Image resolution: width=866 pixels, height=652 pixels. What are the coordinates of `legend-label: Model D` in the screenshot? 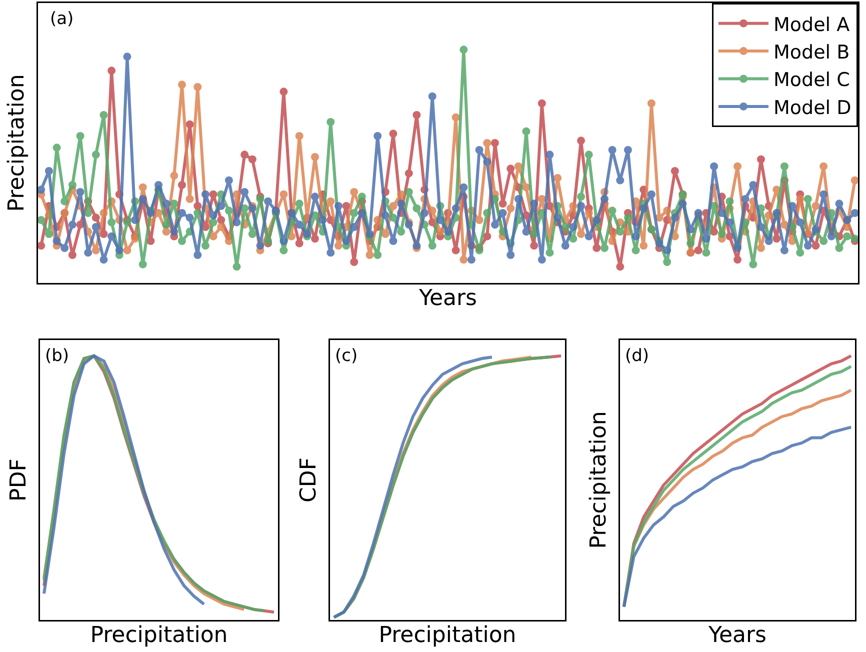 It's located at (813, 107).